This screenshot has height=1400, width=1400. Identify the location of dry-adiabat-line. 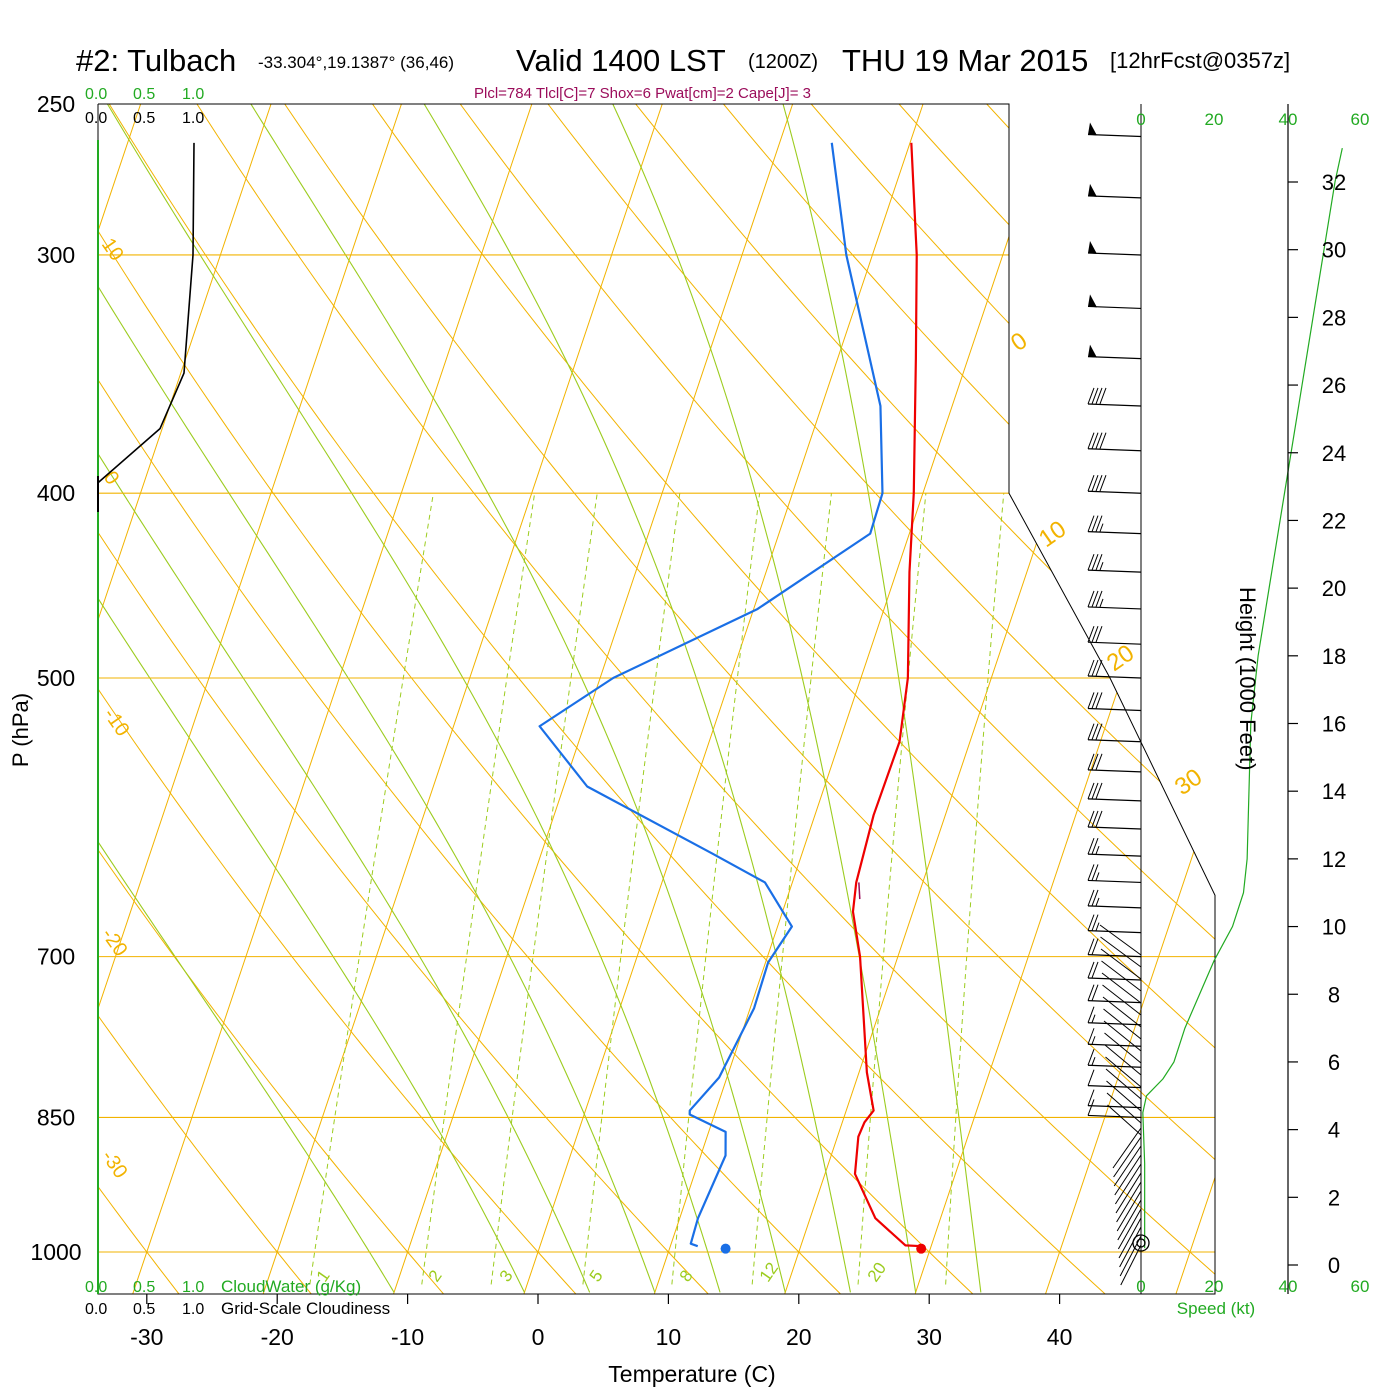
(1395, 685).